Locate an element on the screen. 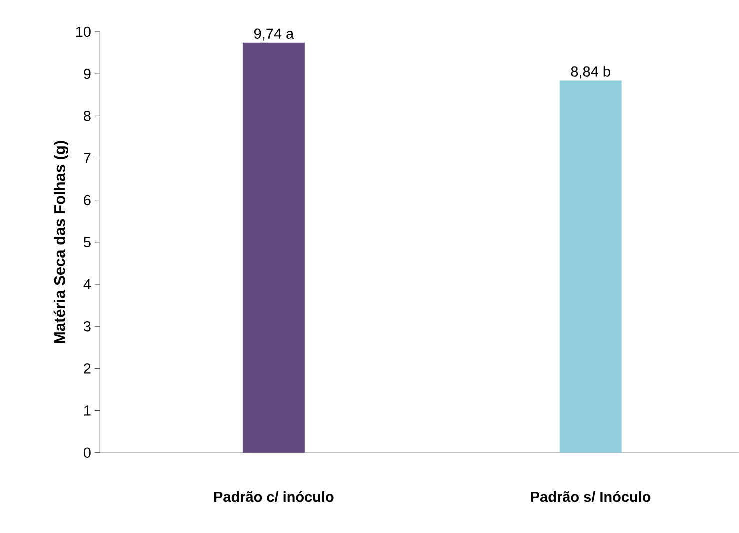 The height and width of the screenshot is (533, 739). y-tick-label: 0 is located at coordinates (87, 453).